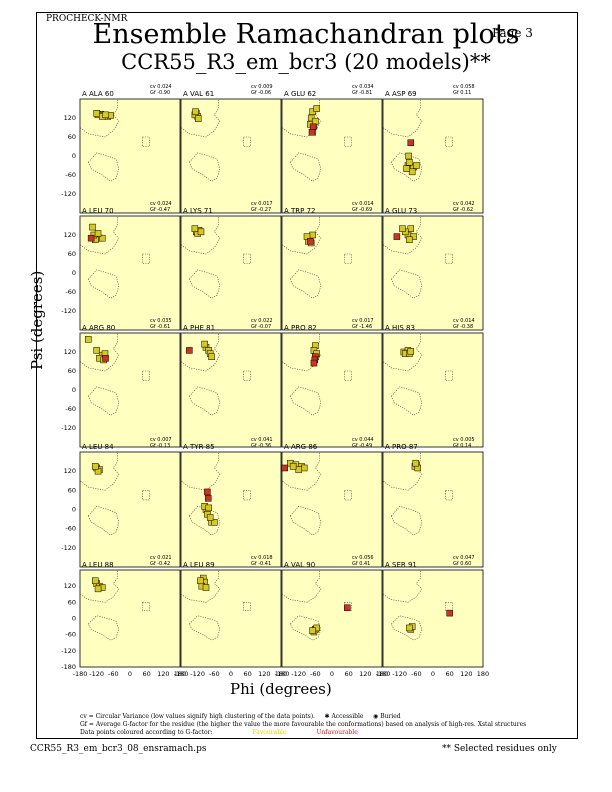  I want to click on legend-favourable: Favourable, so click(269, 732).